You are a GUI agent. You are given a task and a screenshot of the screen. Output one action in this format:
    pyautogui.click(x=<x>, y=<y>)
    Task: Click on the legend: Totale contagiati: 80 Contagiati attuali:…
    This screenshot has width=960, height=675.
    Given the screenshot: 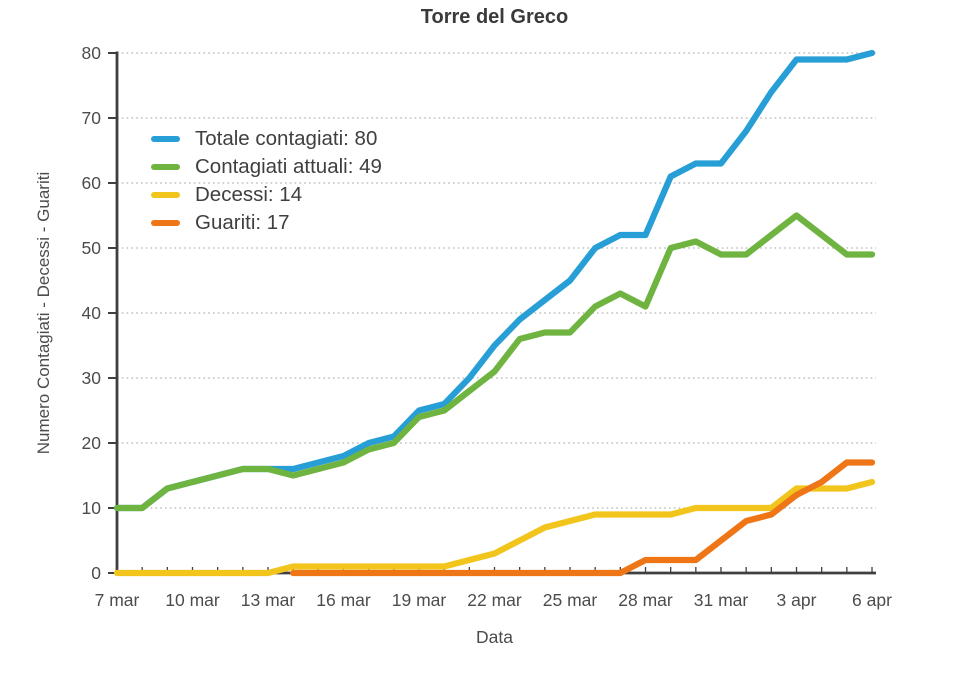 What is the action you would take?
    pyautogui.click(x=266, y=181)
    